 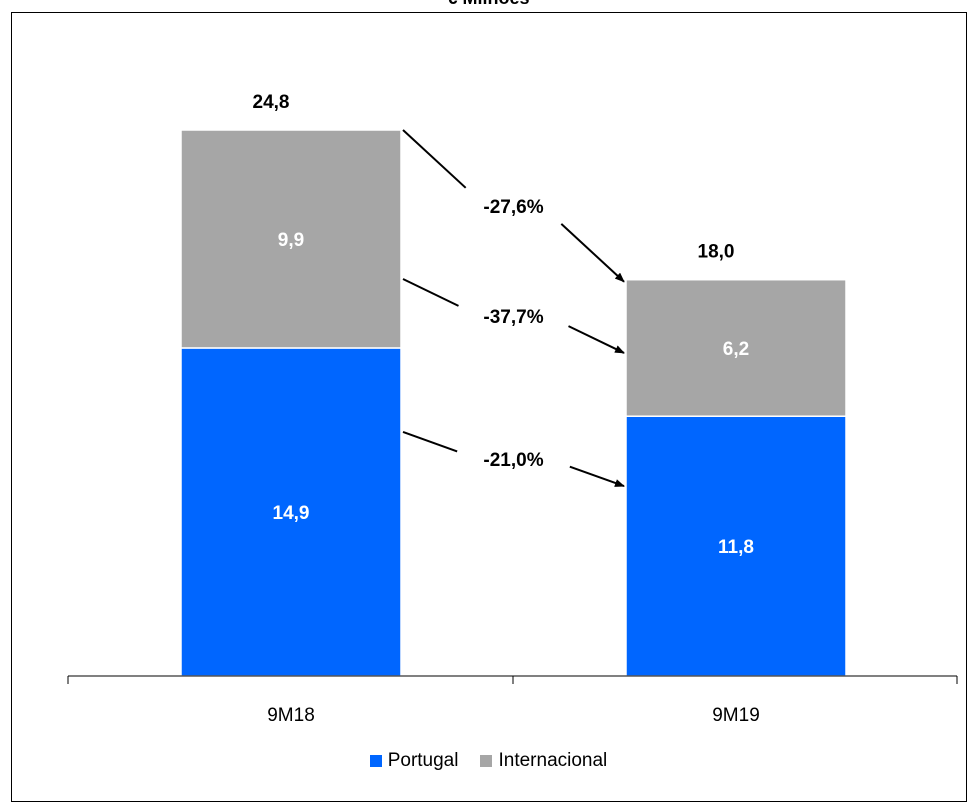 What do you see at coordinates (513, 317) in the screenshot?
I see `change-label-internacional: -37,7%` at bounding box center [513, 317].